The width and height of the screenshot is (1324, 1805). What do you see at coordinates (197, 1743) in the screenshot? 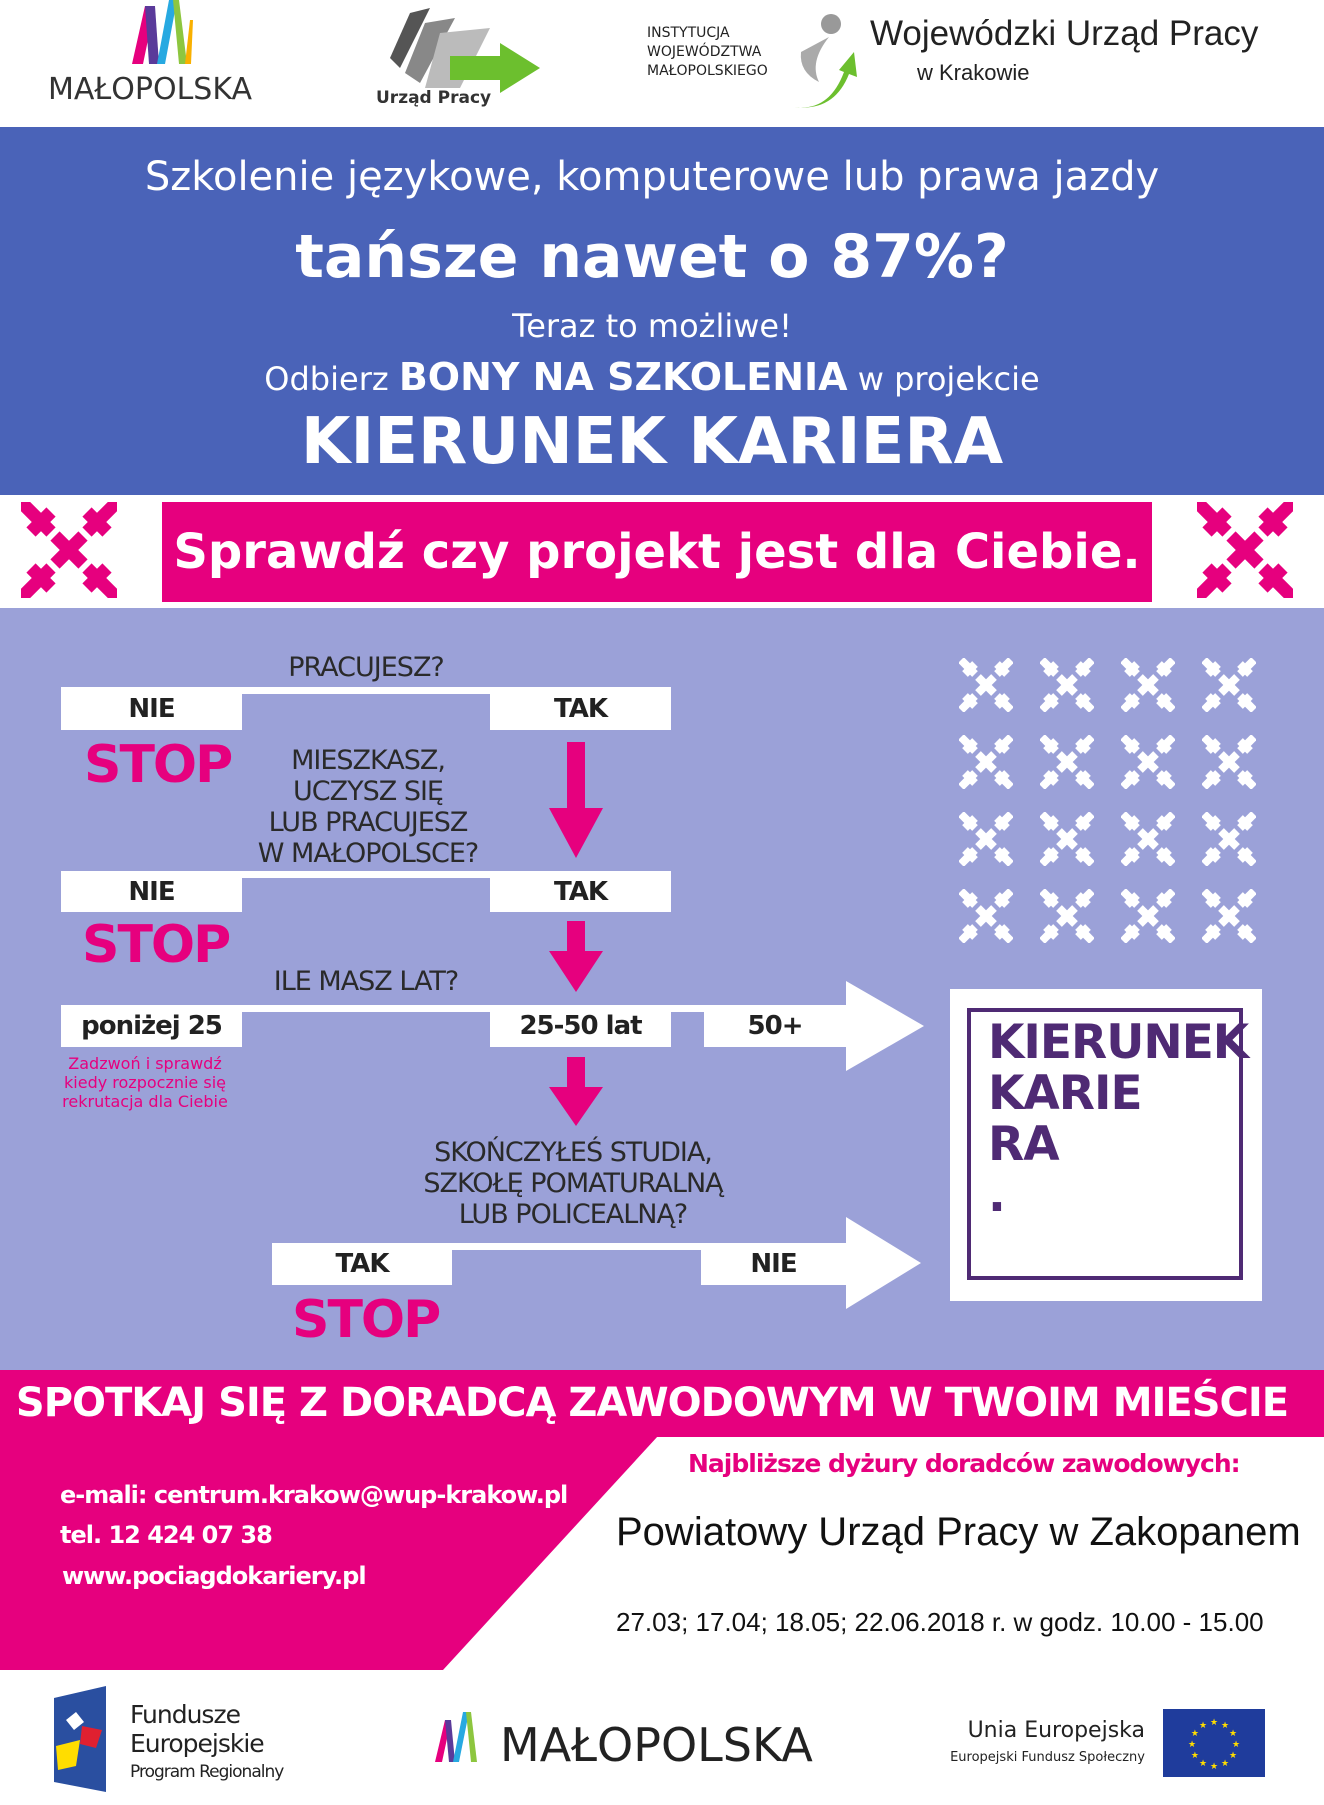
I see `fe-title: Europejskie` at bounding box center [197, 1743].